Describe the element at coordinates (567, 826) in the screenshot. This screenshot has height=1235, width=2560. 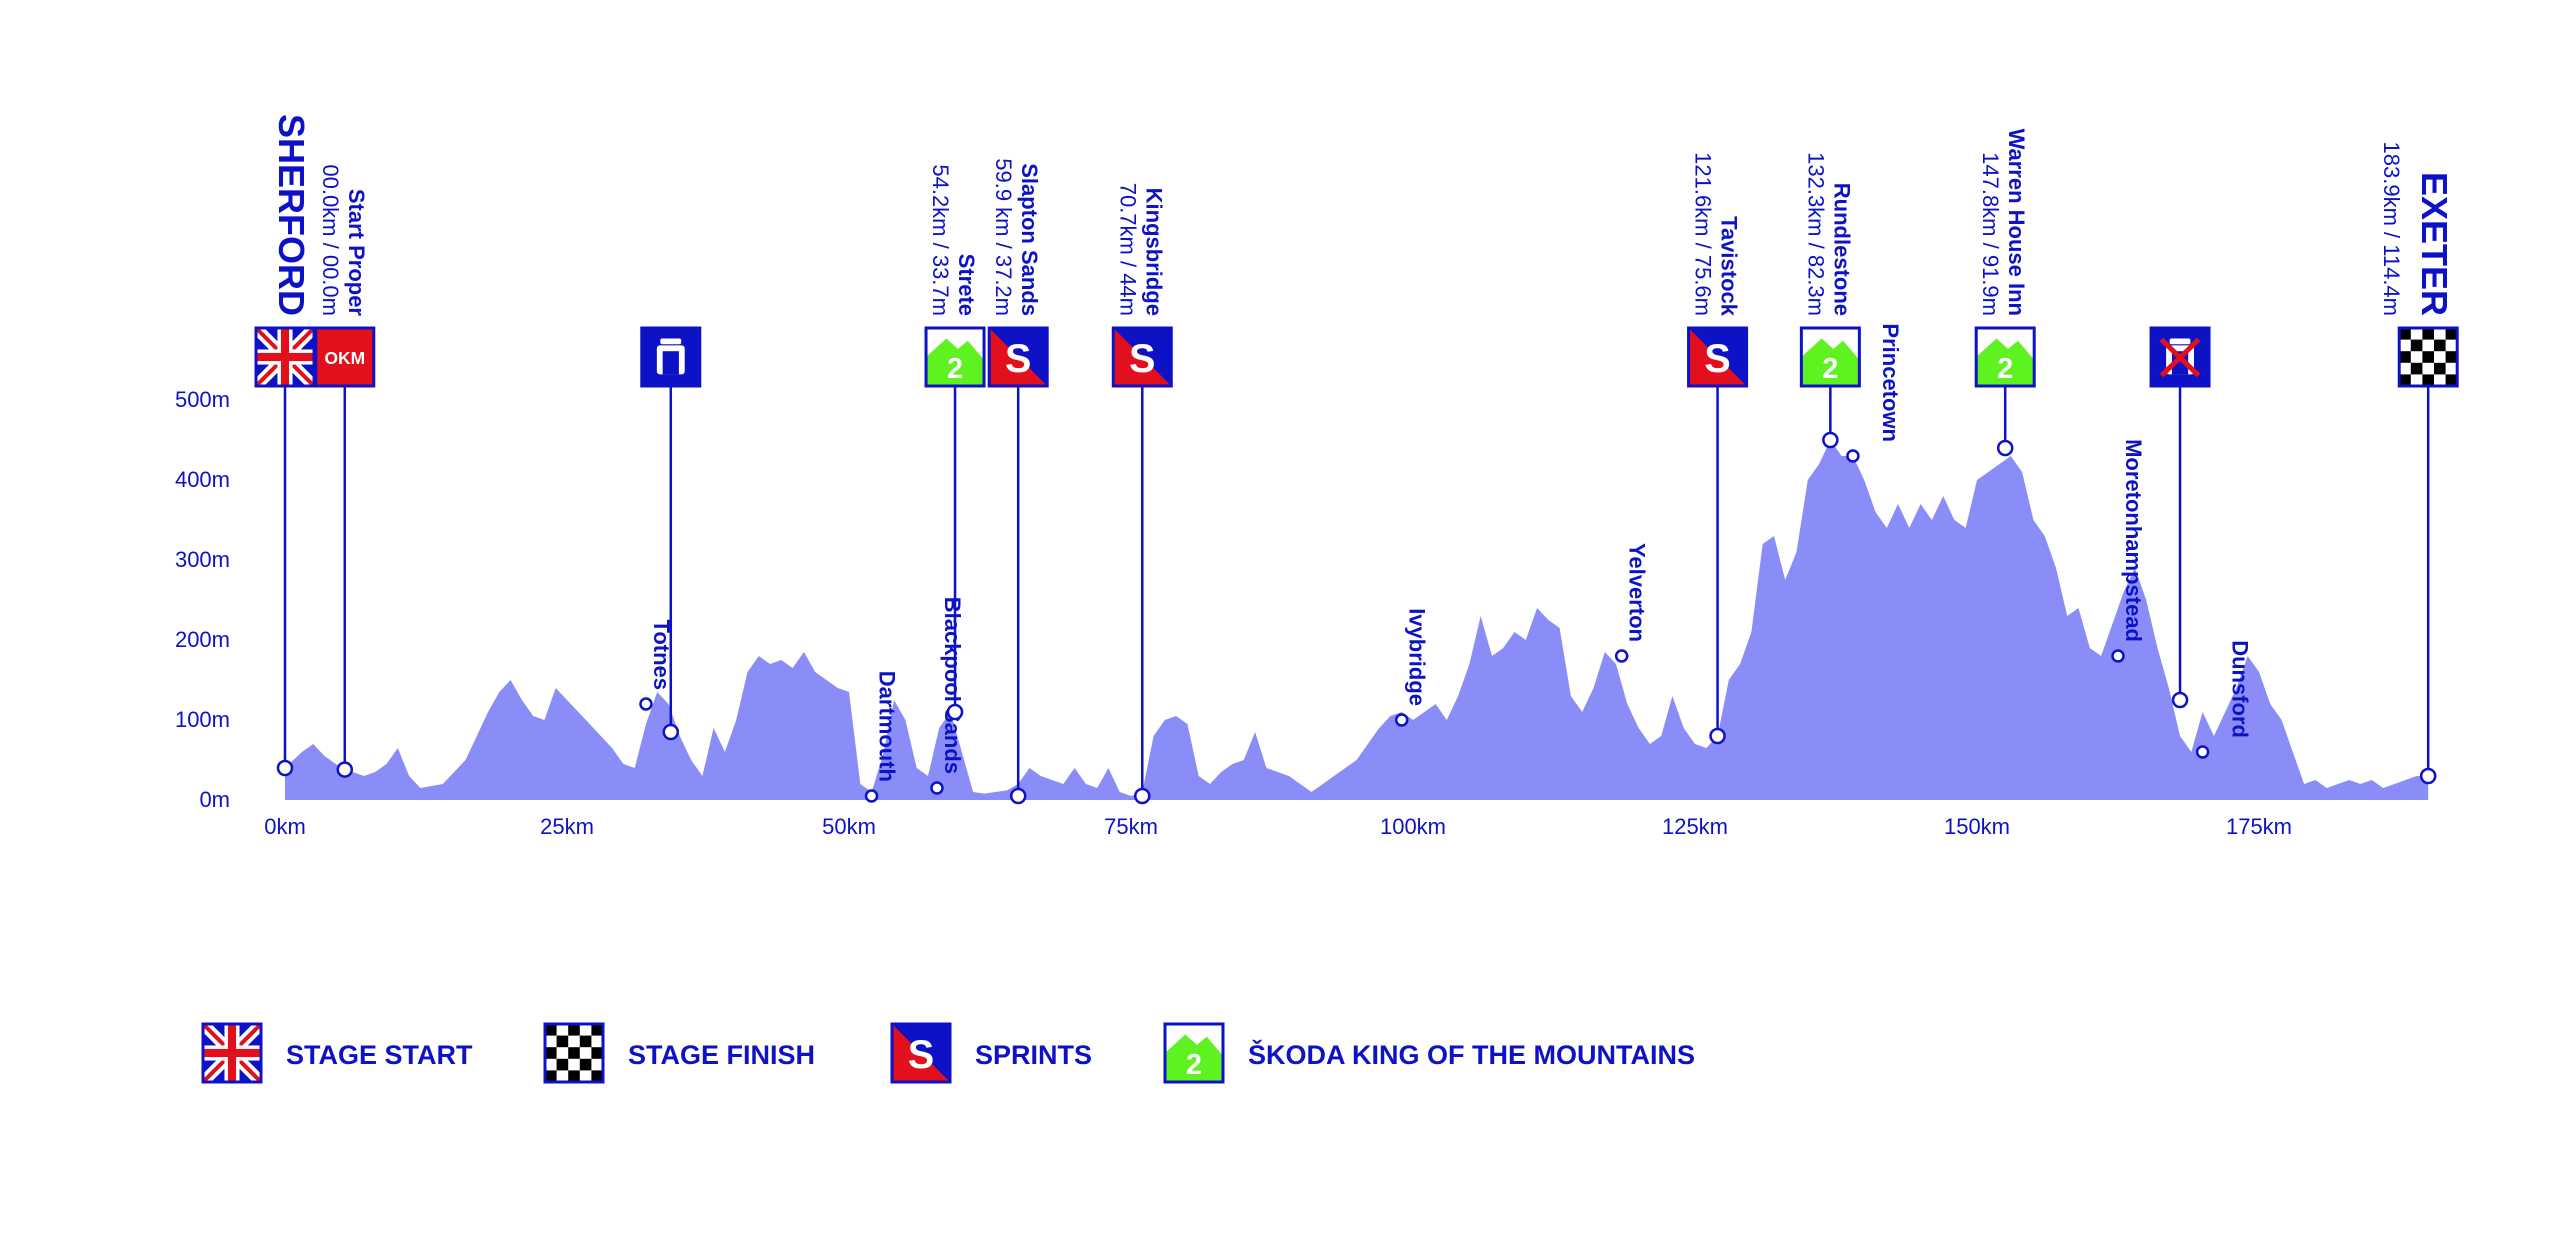
I see `x-tick-label: 25km` at that location.